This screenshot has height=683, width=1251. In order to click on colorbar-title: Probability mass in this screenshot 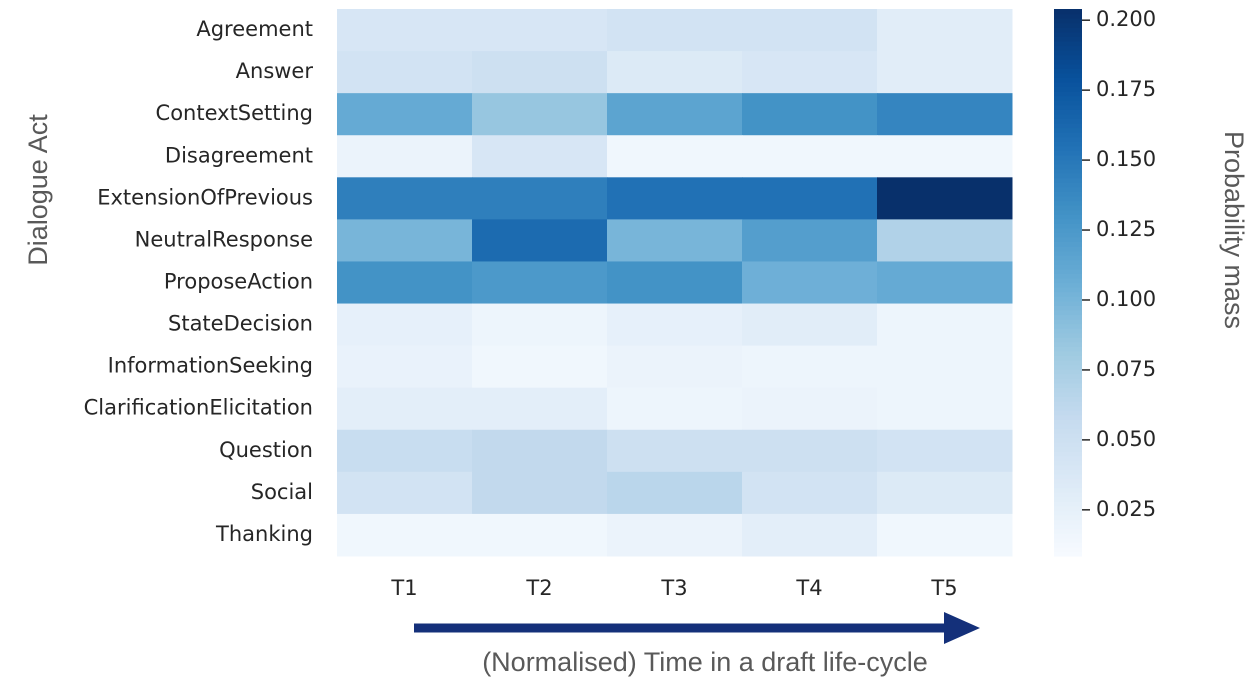, I will do `click(1234, 230)`.